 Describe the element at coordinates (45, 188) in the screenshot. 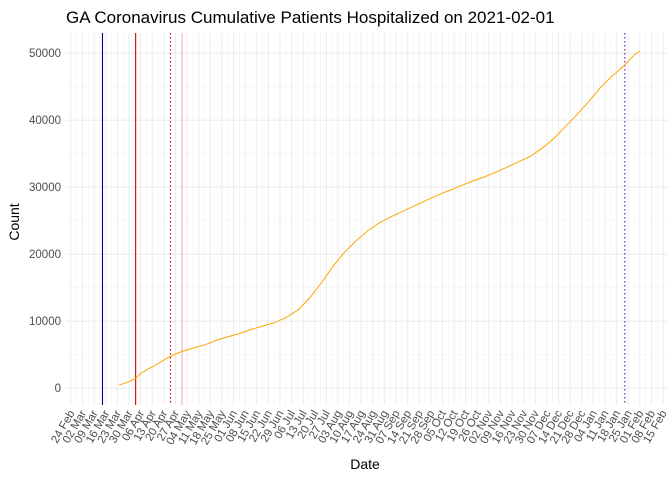

I see `y-tick-label: 30000` at that location.